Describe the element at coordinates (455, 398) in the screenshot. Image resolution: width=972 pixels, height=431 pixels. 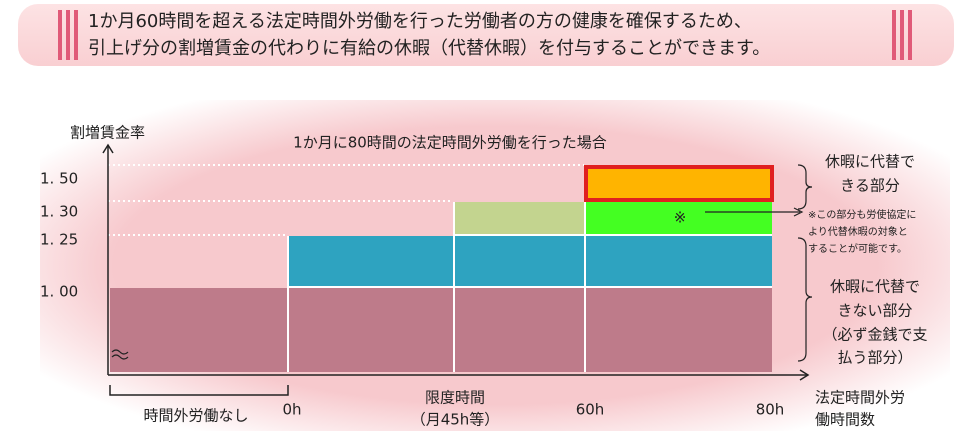
I see `limit-label: 限度時間` at that location.